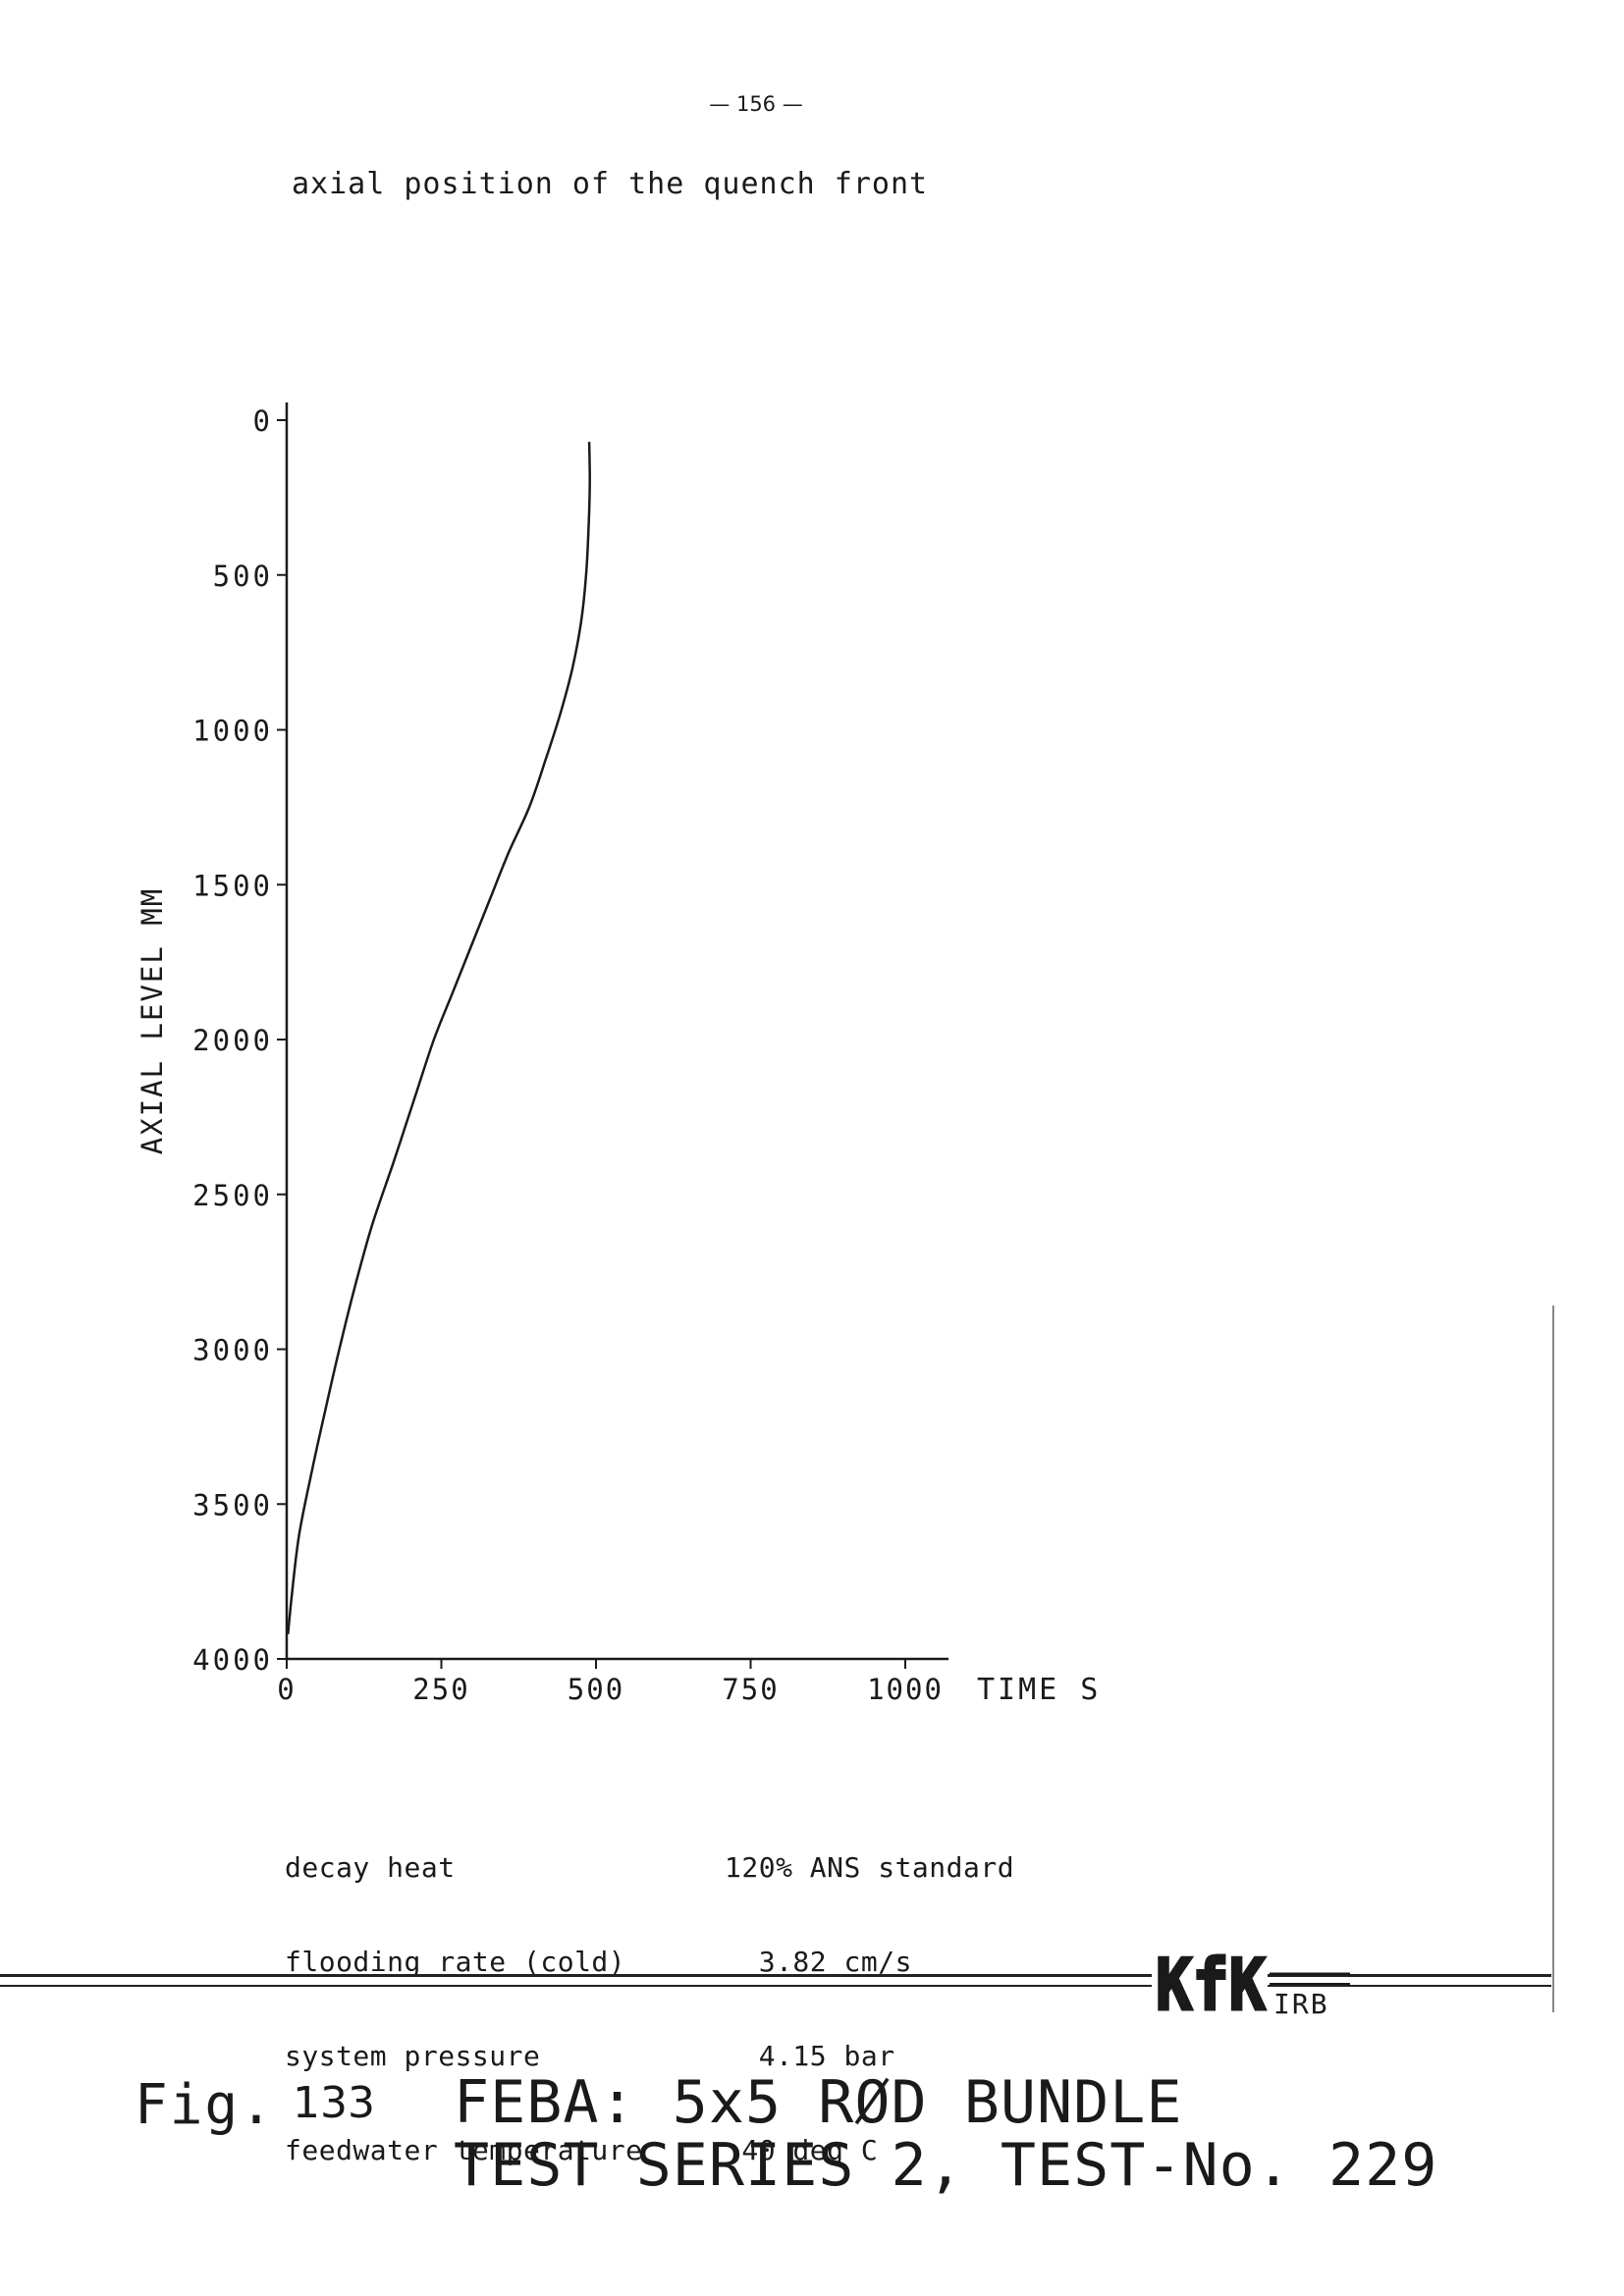 The height and width of the screenshot is (2296, 1624). I want to click on chart-series, so click(439, 1038).